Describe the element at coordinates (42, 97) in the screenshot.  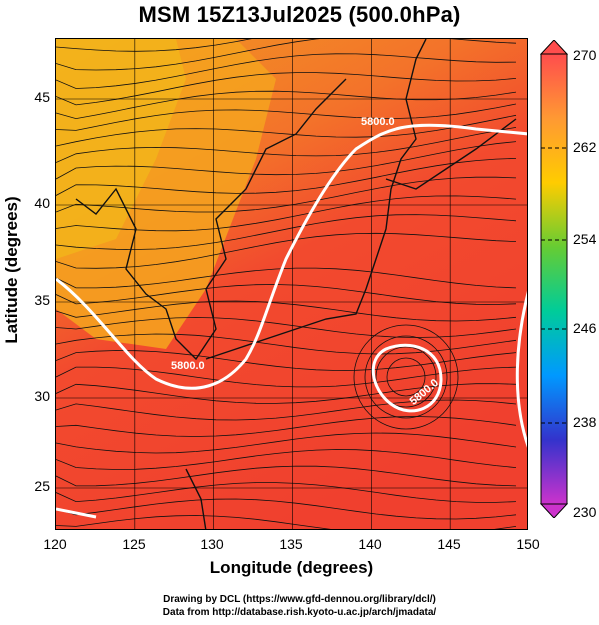
I see `y-tick: 45` at that location.